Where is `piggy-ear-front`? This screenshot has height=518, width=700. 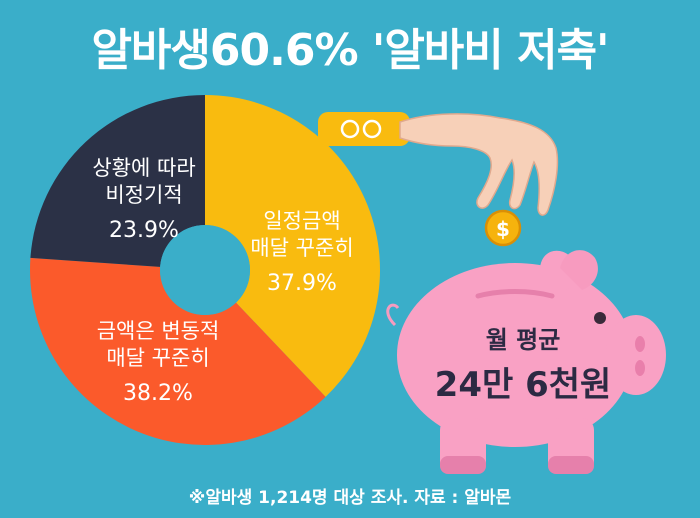
piggy-ear-front is located at coordinates (579, 270).